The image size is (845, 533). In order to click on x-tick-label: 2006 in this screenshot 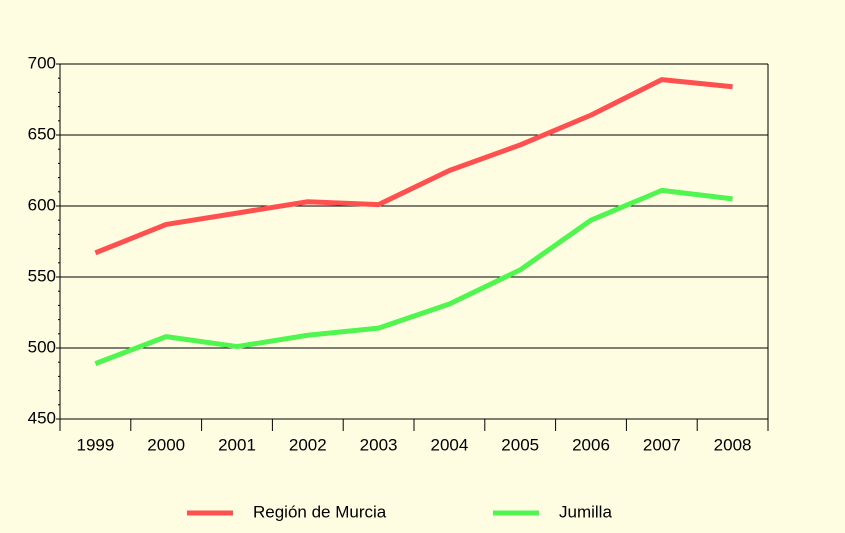, I will do `click(591, 444)`.